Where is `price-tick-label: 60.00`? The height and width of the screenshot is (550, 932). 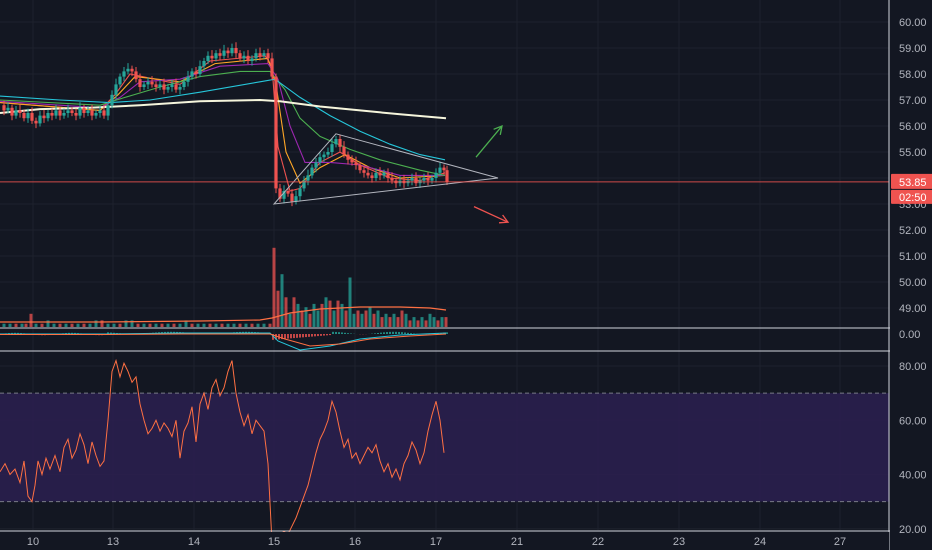
price-tick-label: 60.00 is located at coordinates (913, 23).